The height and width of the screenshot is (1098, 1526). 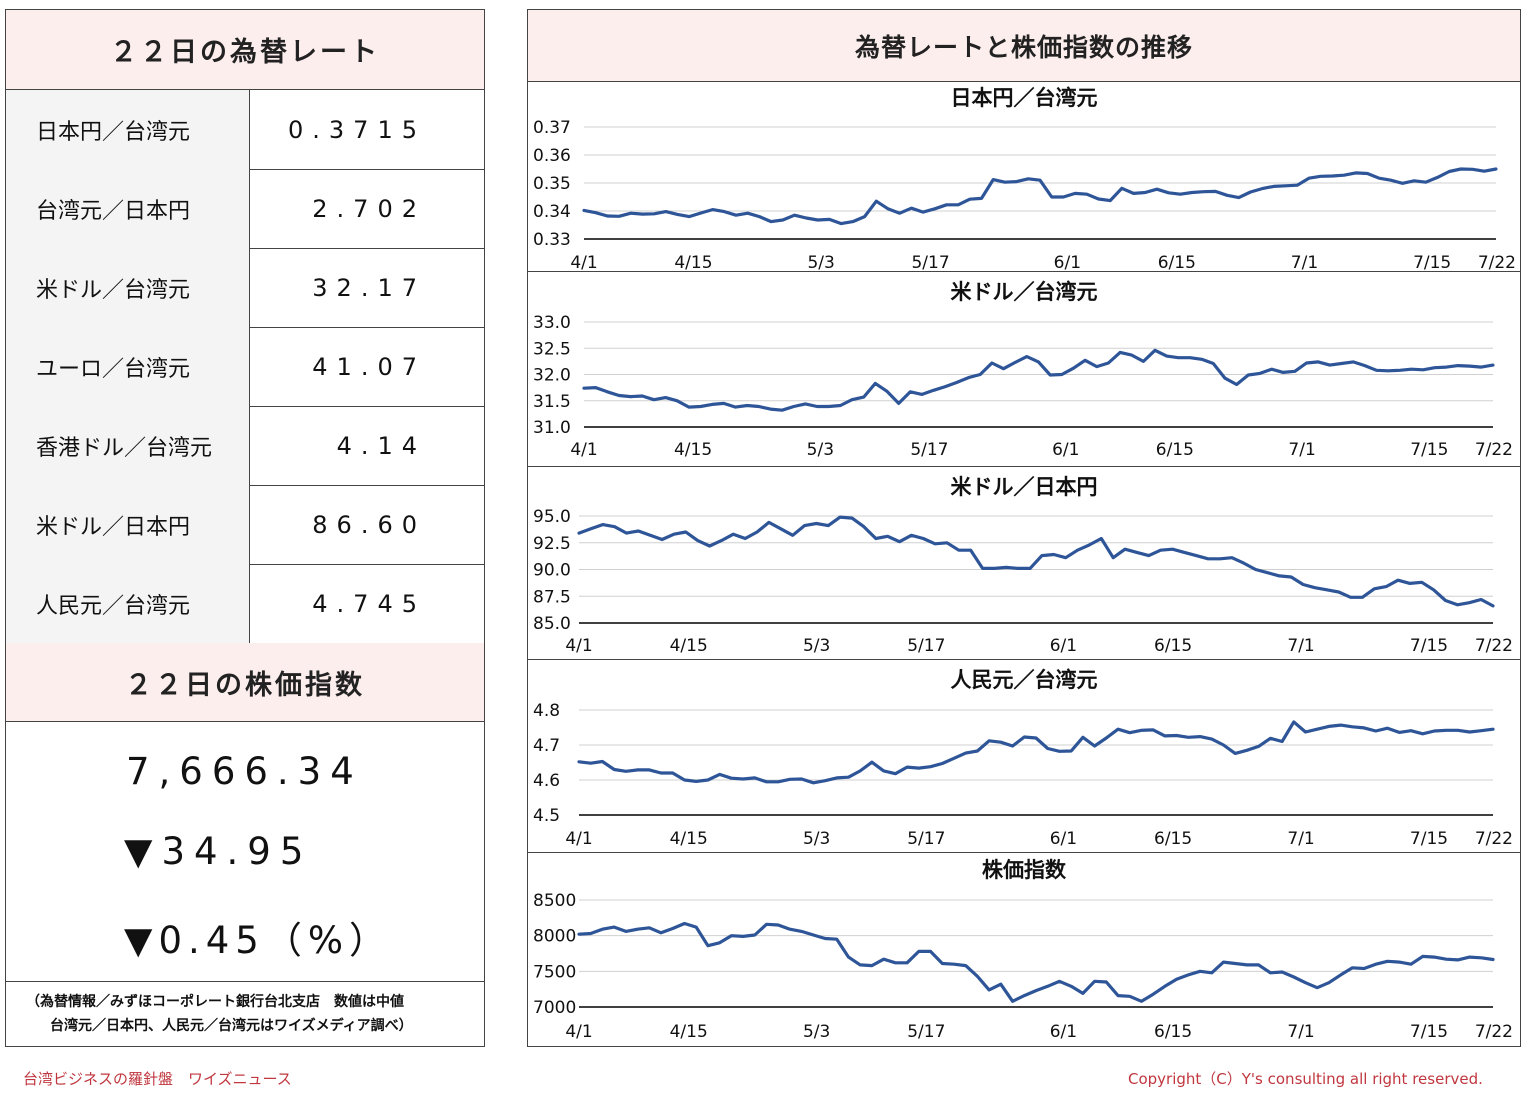 I want to click on source-note-line1: （為替情報／みずほコーポレート銀行台北支店 数値は中値, so click(x=215, y=1002).